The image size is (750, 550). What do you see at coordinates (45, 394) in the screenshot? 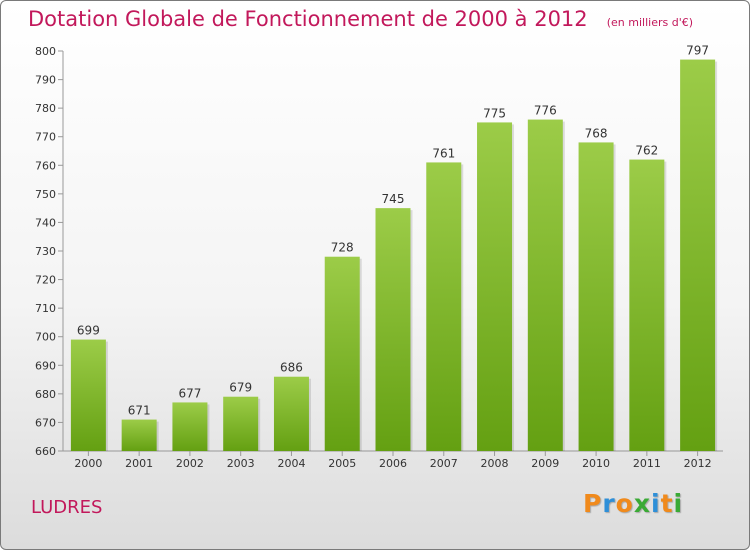
I see `y-tick-label: 680` at bounding box center [45, 394].